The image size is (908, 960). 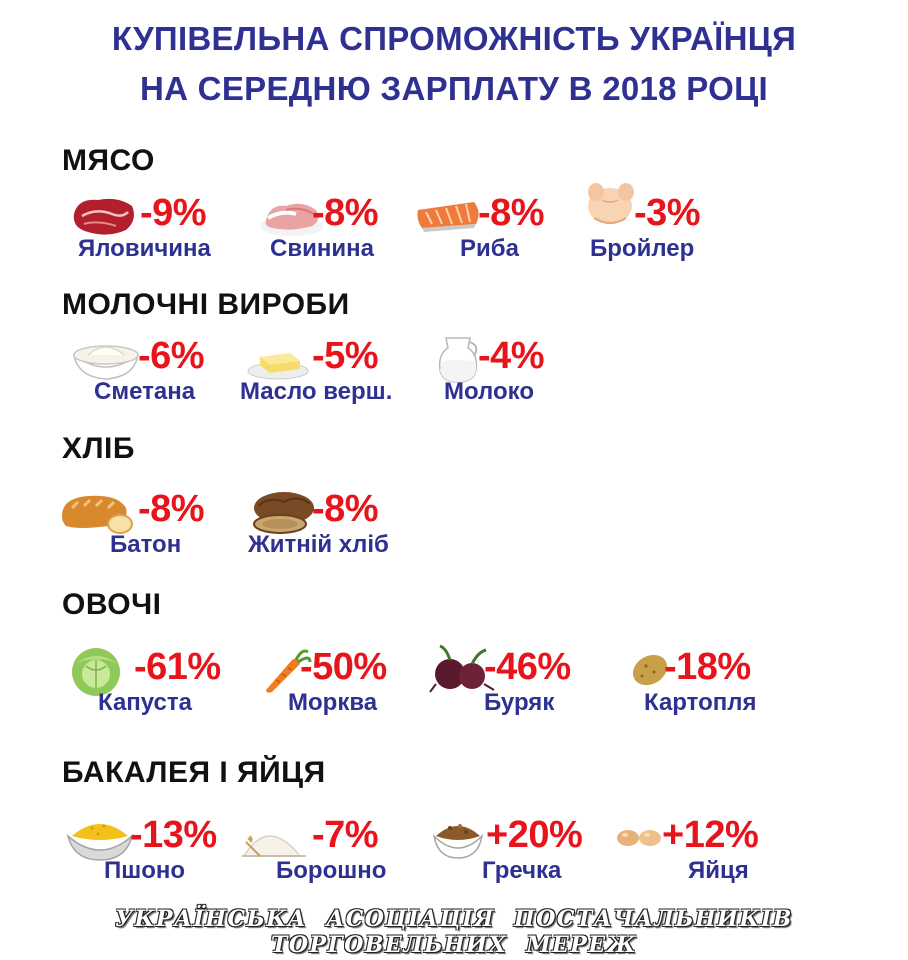 I want to click on item-label: Гречка, so click(x=522, y=870).